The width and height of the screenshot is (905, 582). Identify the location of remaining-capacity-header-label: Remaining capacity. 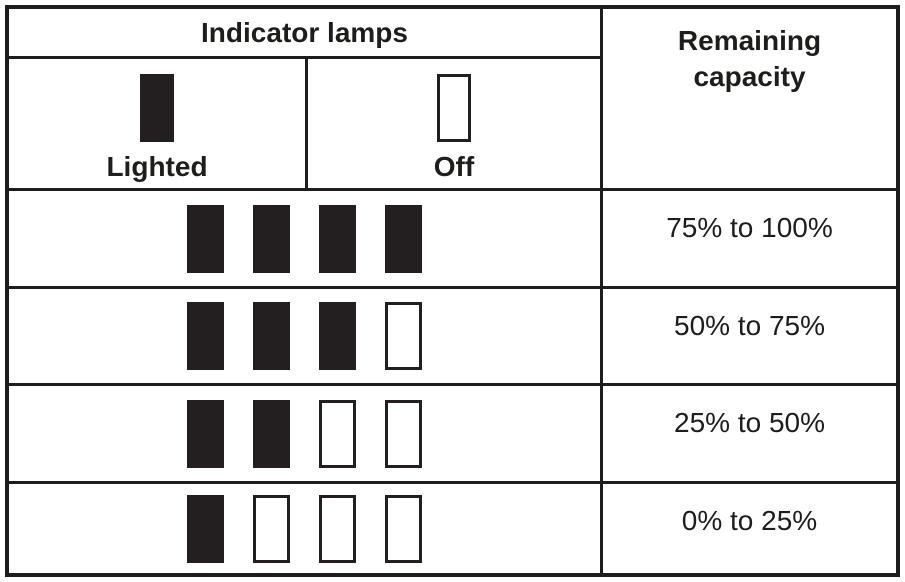
(749, 58).